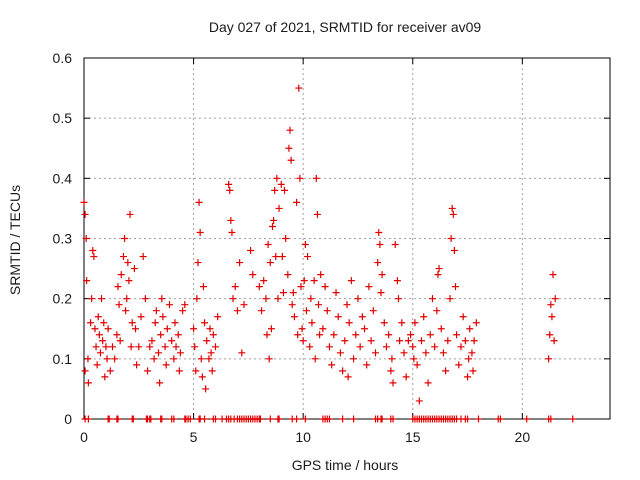 The image size is (640, 480). I want to click on x-tick-label: 20, so click(523, 437).